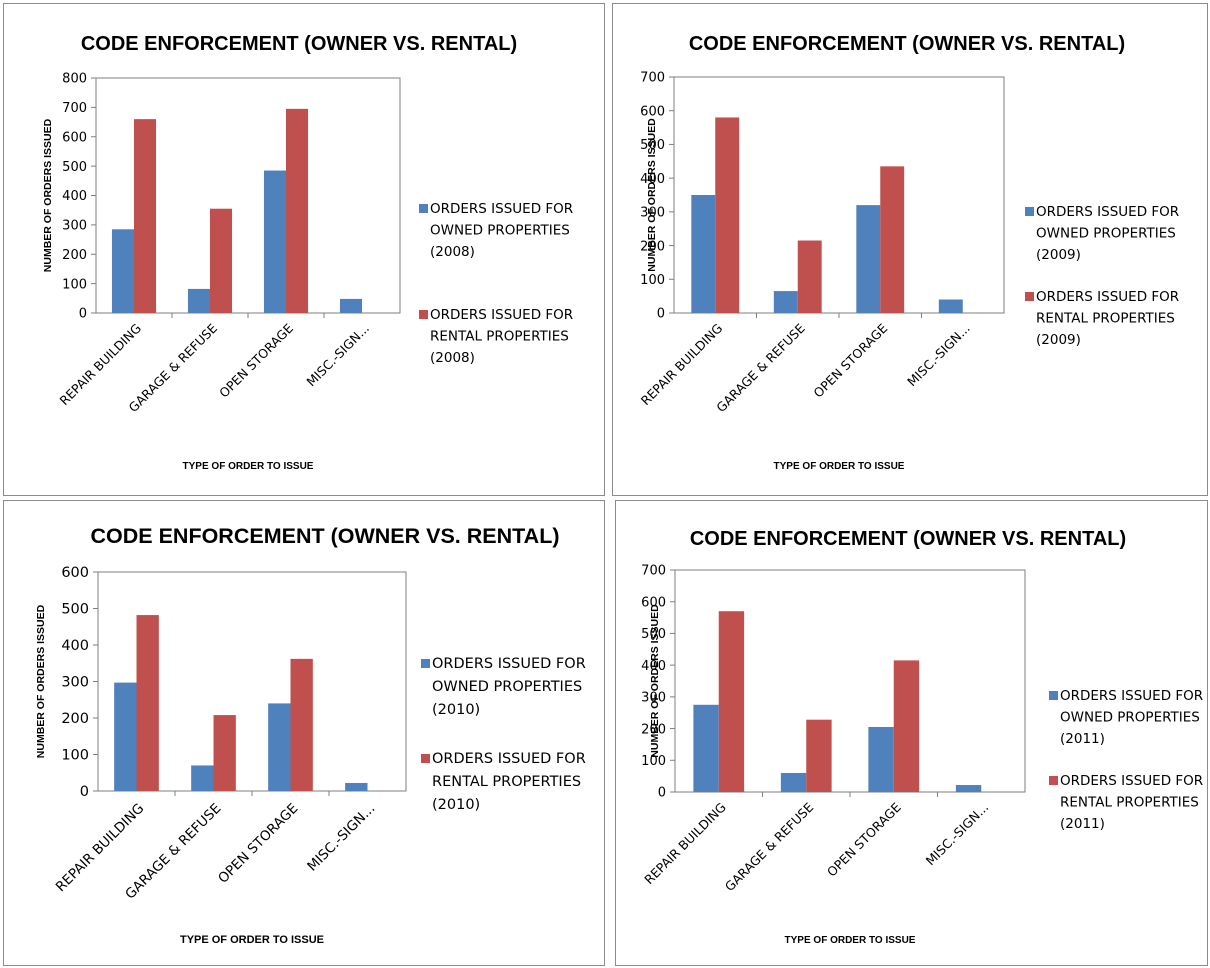  Describe the element at coordinates (452, 252) in the screenshot. I see `legend-label: (2008)` at that location.